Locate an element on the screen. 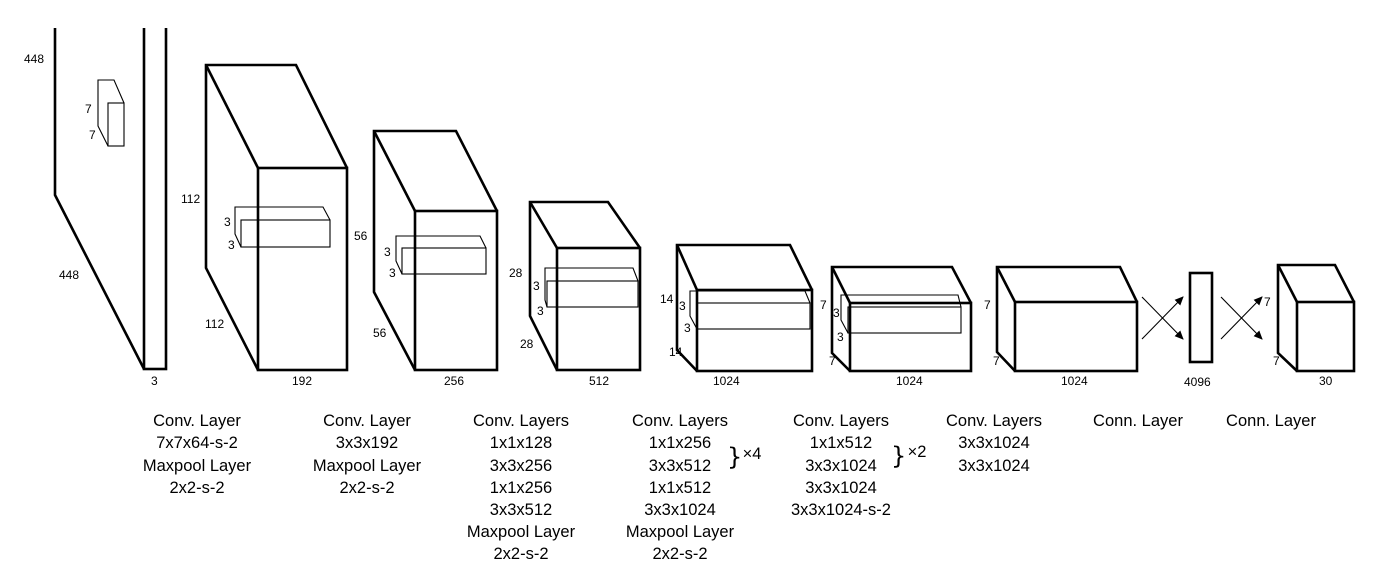  dim-label: 192 is located at coordinates (302, 381).